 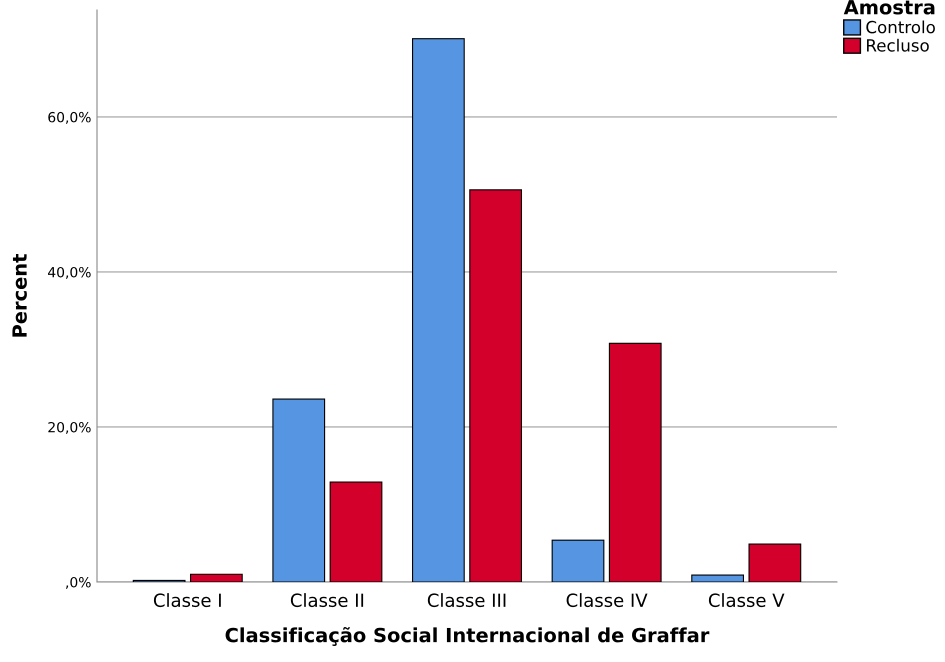 What do you see at coordinates (746, 600) in the screenshot?
I see `x-tick-label: Classe V` at bounding box center [746, 600].